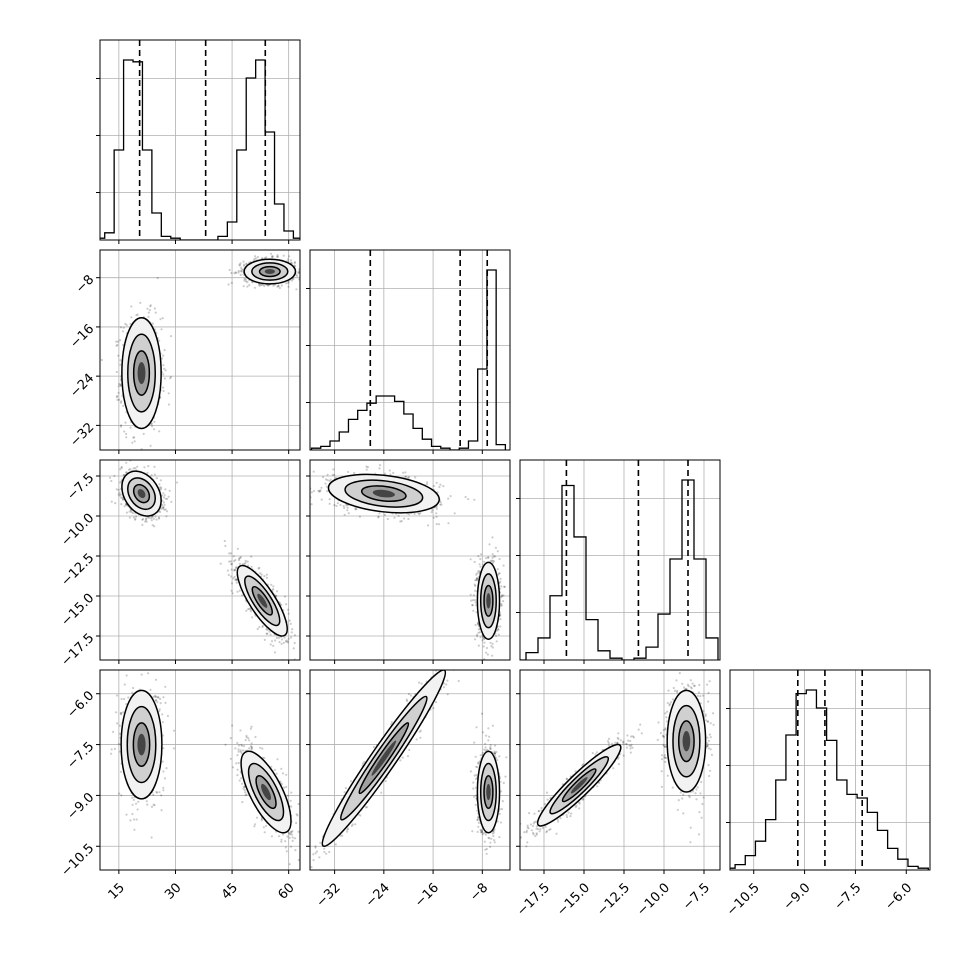 Image resolution: width=970 pixels, height=970 pixels. I want to click on density-peak, so click(141, 373).